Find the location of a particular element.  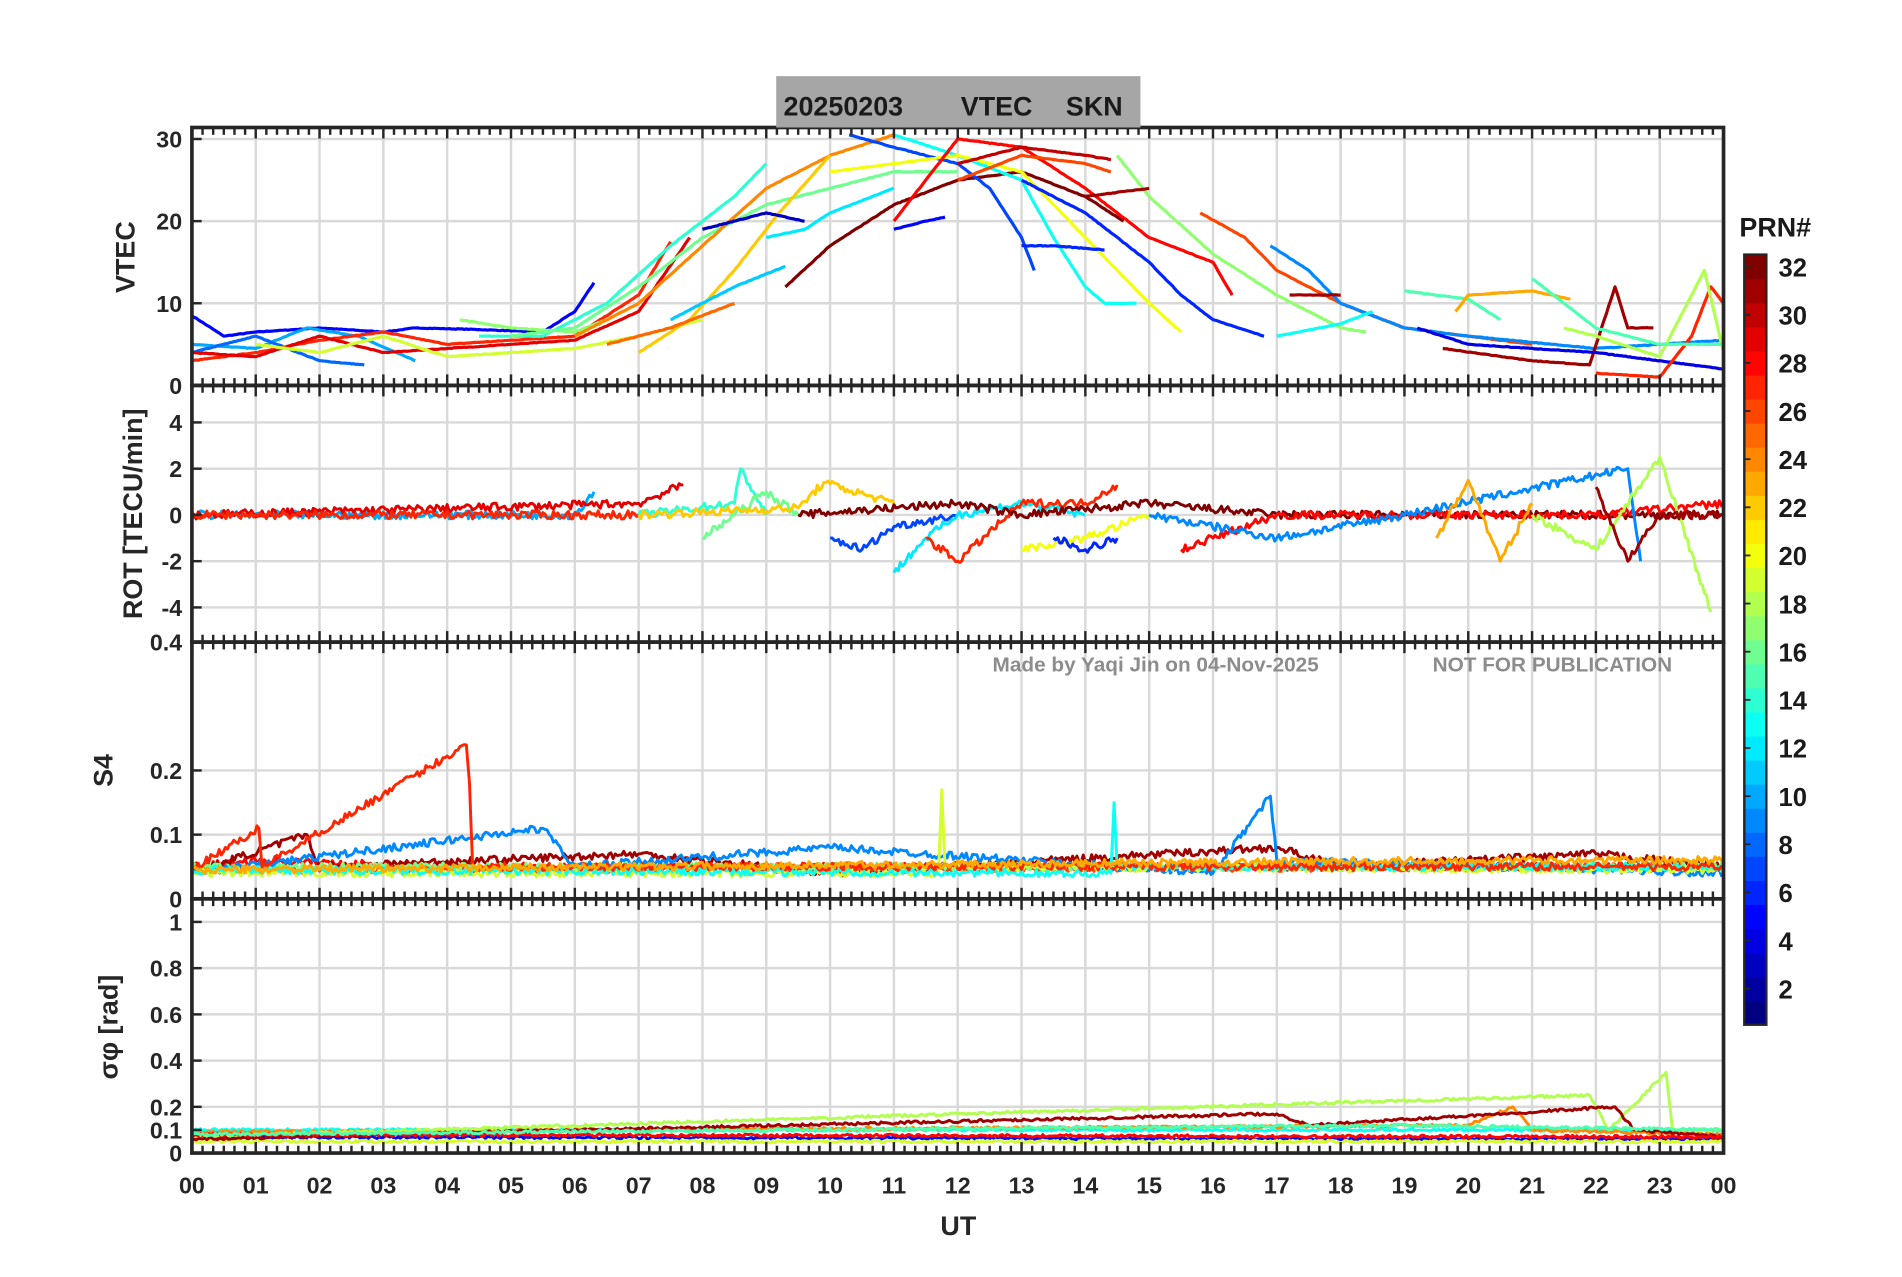

prn-13-trace is located at coordinates (957, 840).